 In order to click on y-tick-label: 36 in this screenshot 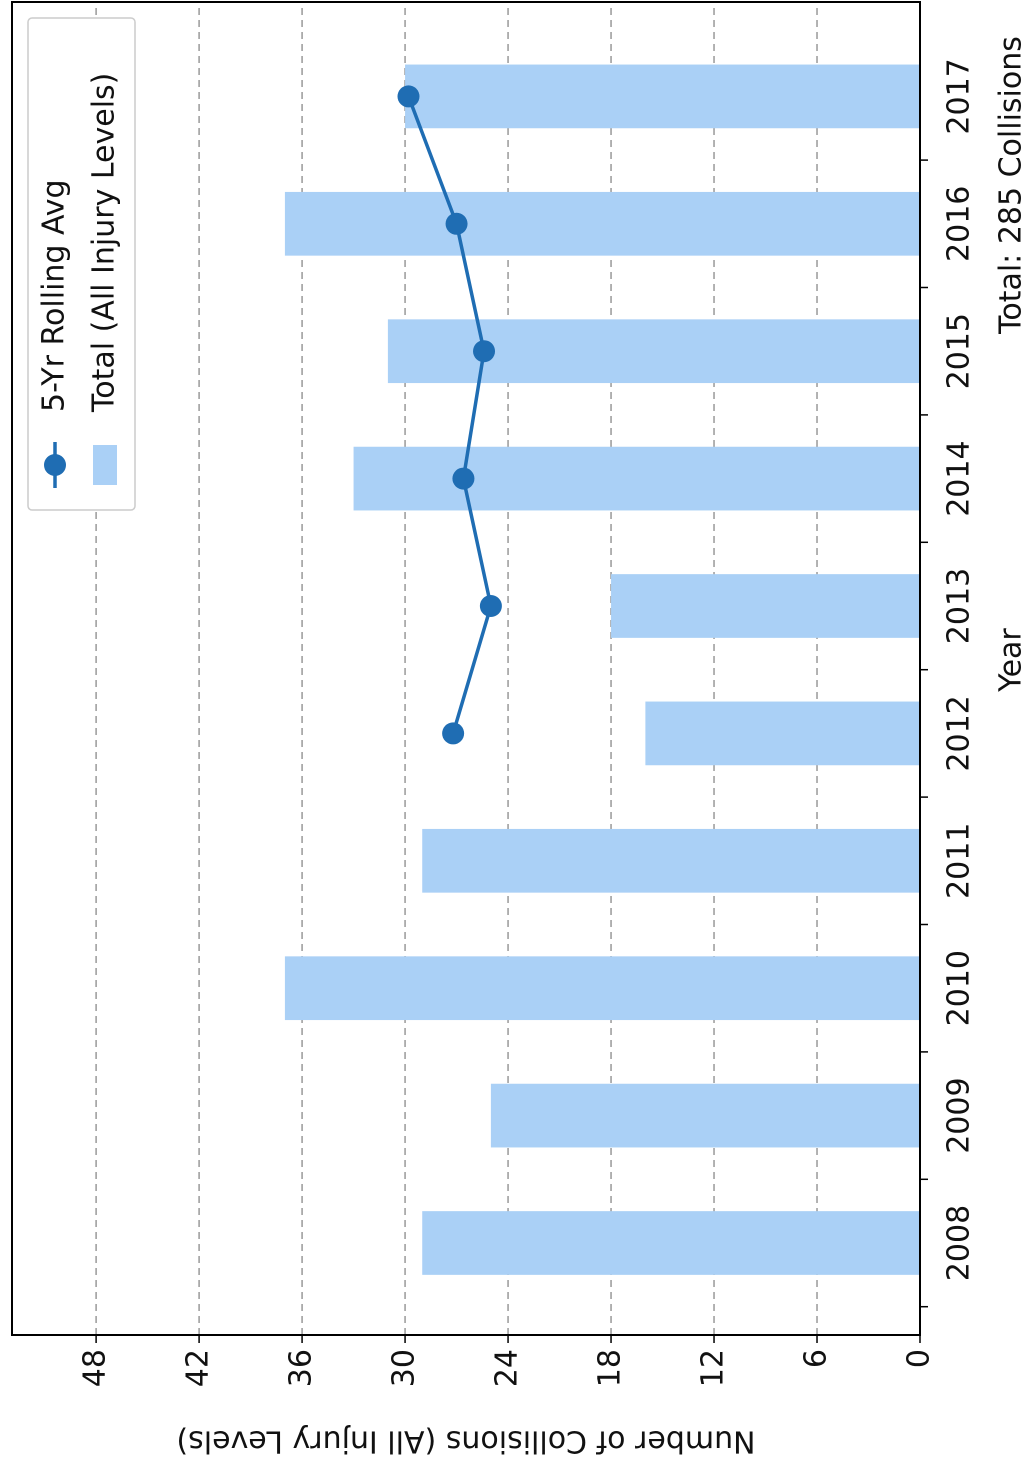, I will do `click(301, 1368)`.